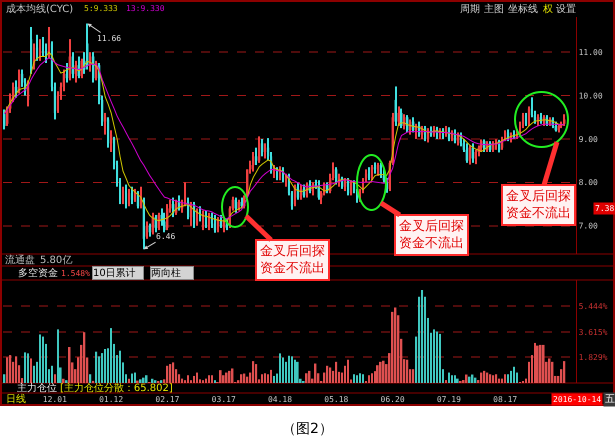 The height and width of the screenshot is (447, 615). Describe the element at coordinates (37, 388) in the screenshot. I see `text: 主力仓位` at that location.